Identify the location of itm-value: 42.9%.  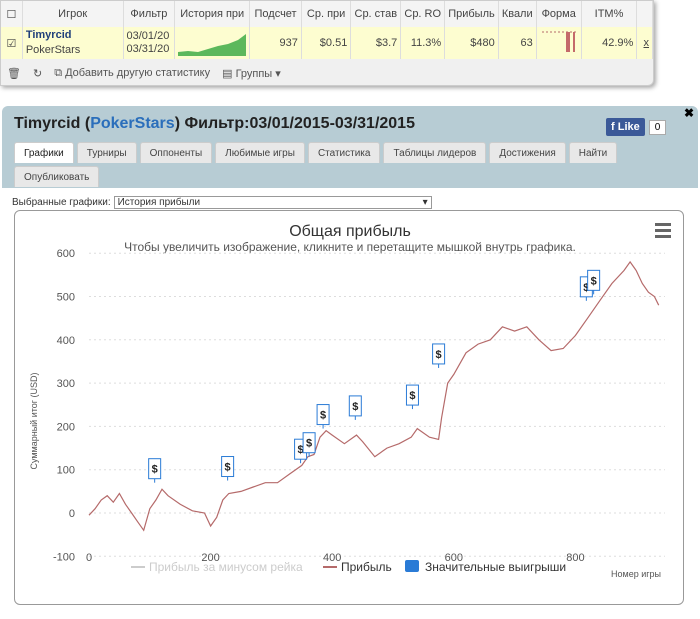
(609, 43).